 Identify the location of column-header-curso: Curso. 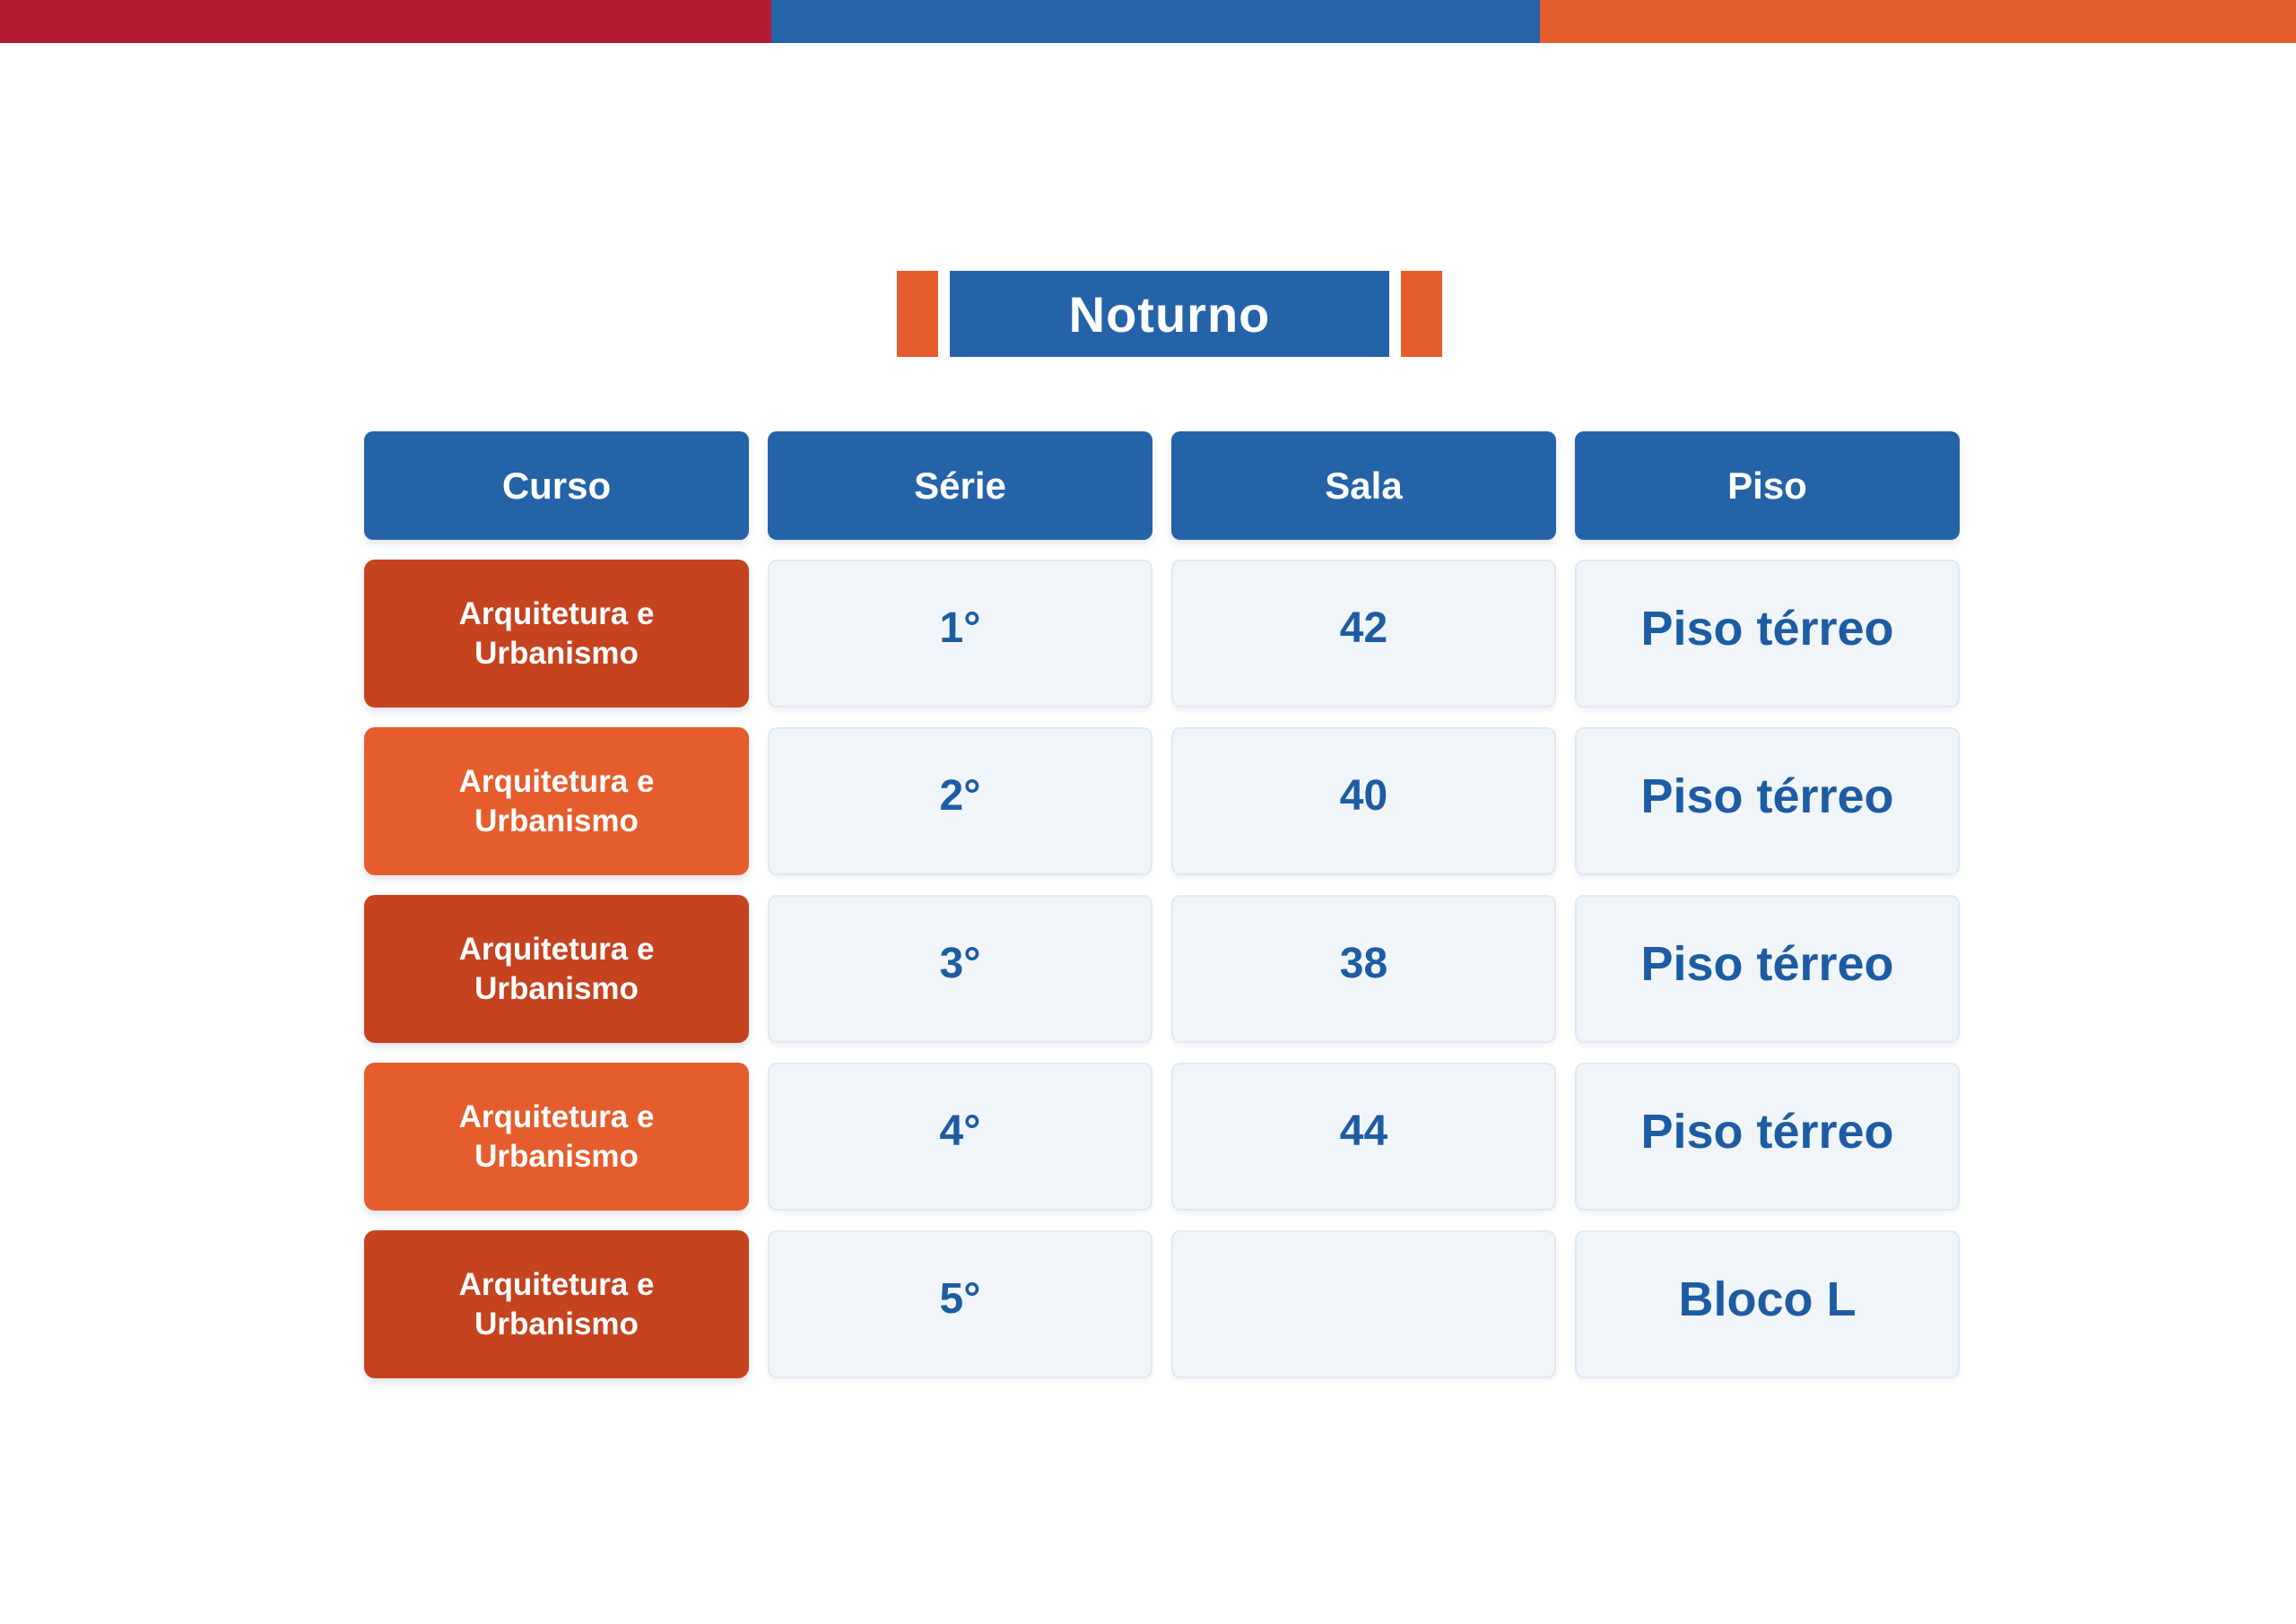
(556, 485).